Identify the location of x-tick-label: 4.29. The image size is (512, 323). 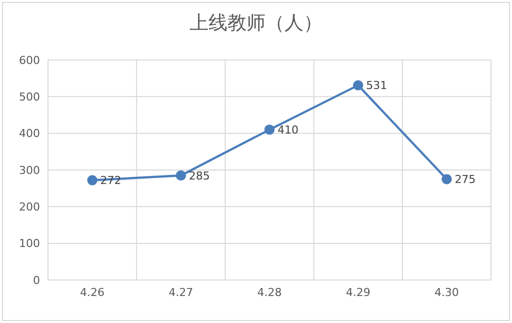
(358, 292).